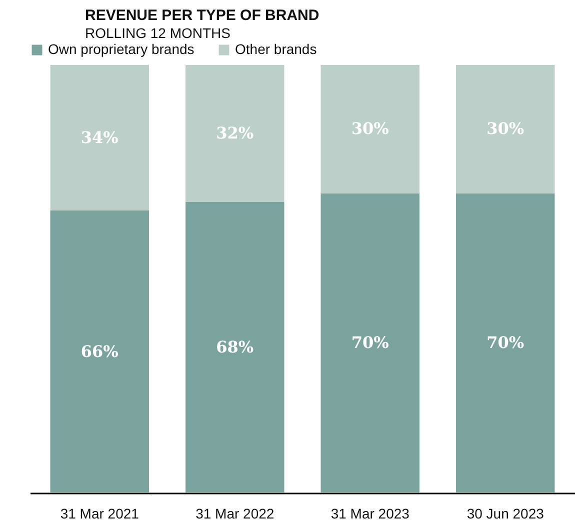 The width and height of the screenshot is (575, 531). Describe the element at coordinates (505, 514) in the screenshot. I see `x-tick-label: 30 Jun 2023` at that location.